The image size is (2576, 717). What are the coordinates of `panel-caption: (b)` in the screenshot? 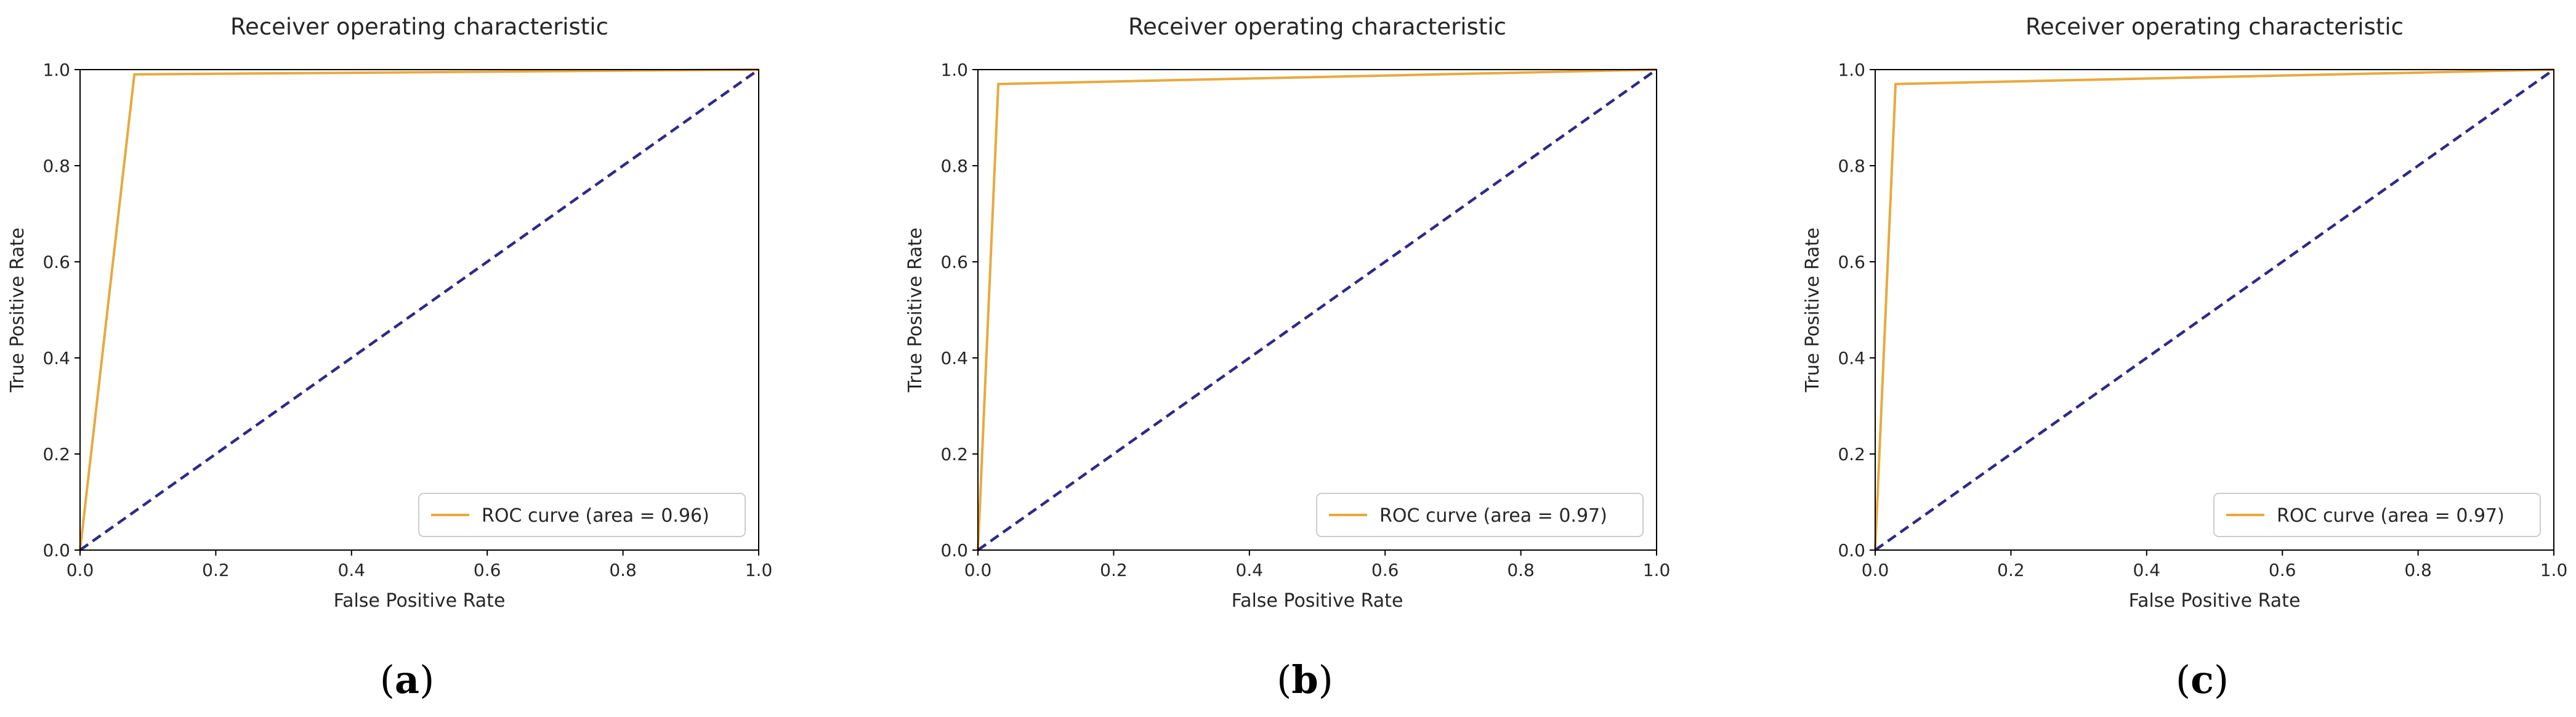 It's located at (1305, 680).